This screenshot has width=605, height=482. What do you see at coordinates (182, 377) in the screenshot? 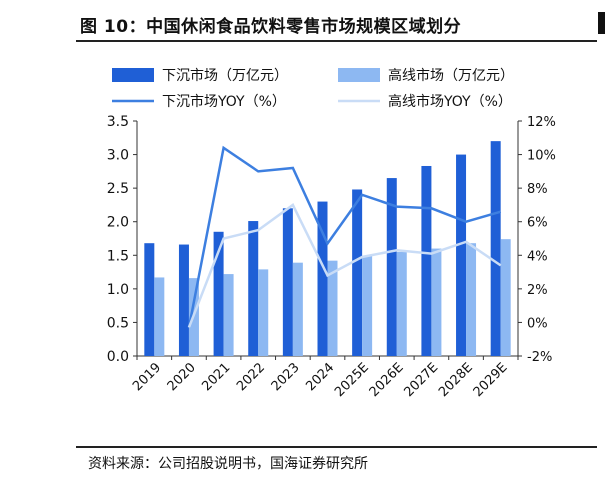
I see `x-tick-label: 2020` at bounding box center [182, 377].